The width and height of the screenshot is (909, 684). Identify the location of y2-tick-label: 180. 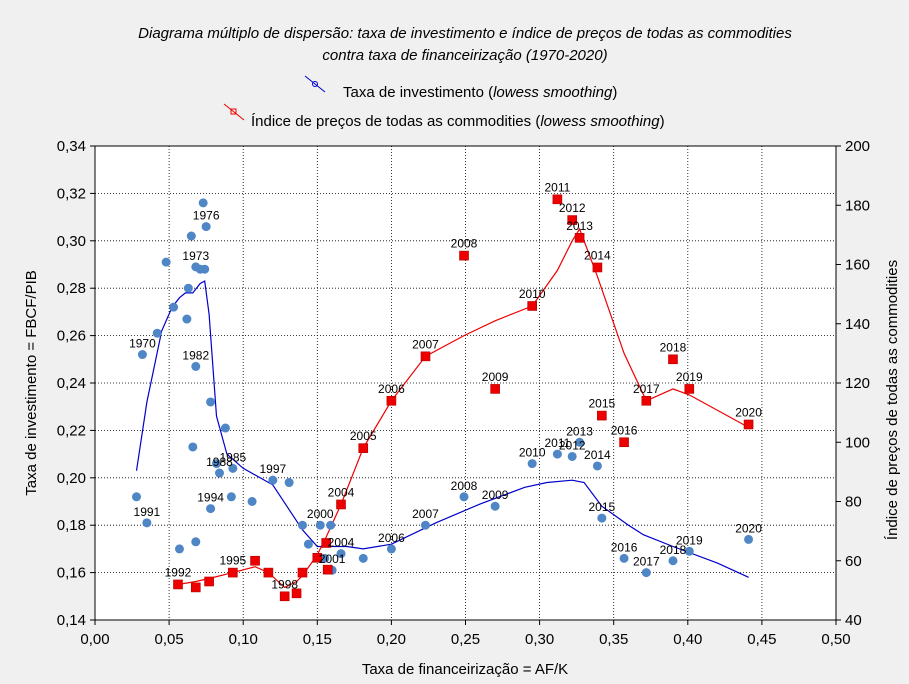
(857, 205).